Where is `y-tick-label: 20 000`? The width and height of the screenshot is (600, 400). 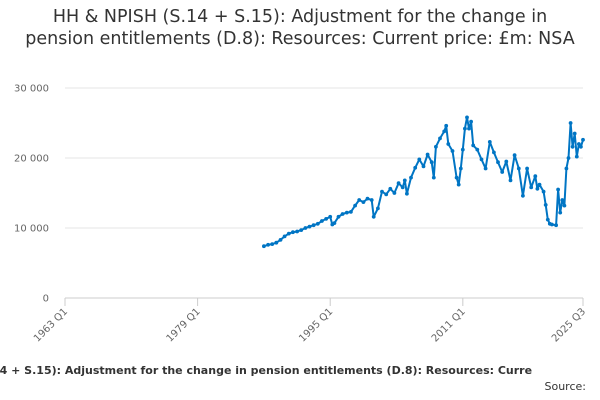 y-tick-label: 20 000 is located at coordinates (31, 159).